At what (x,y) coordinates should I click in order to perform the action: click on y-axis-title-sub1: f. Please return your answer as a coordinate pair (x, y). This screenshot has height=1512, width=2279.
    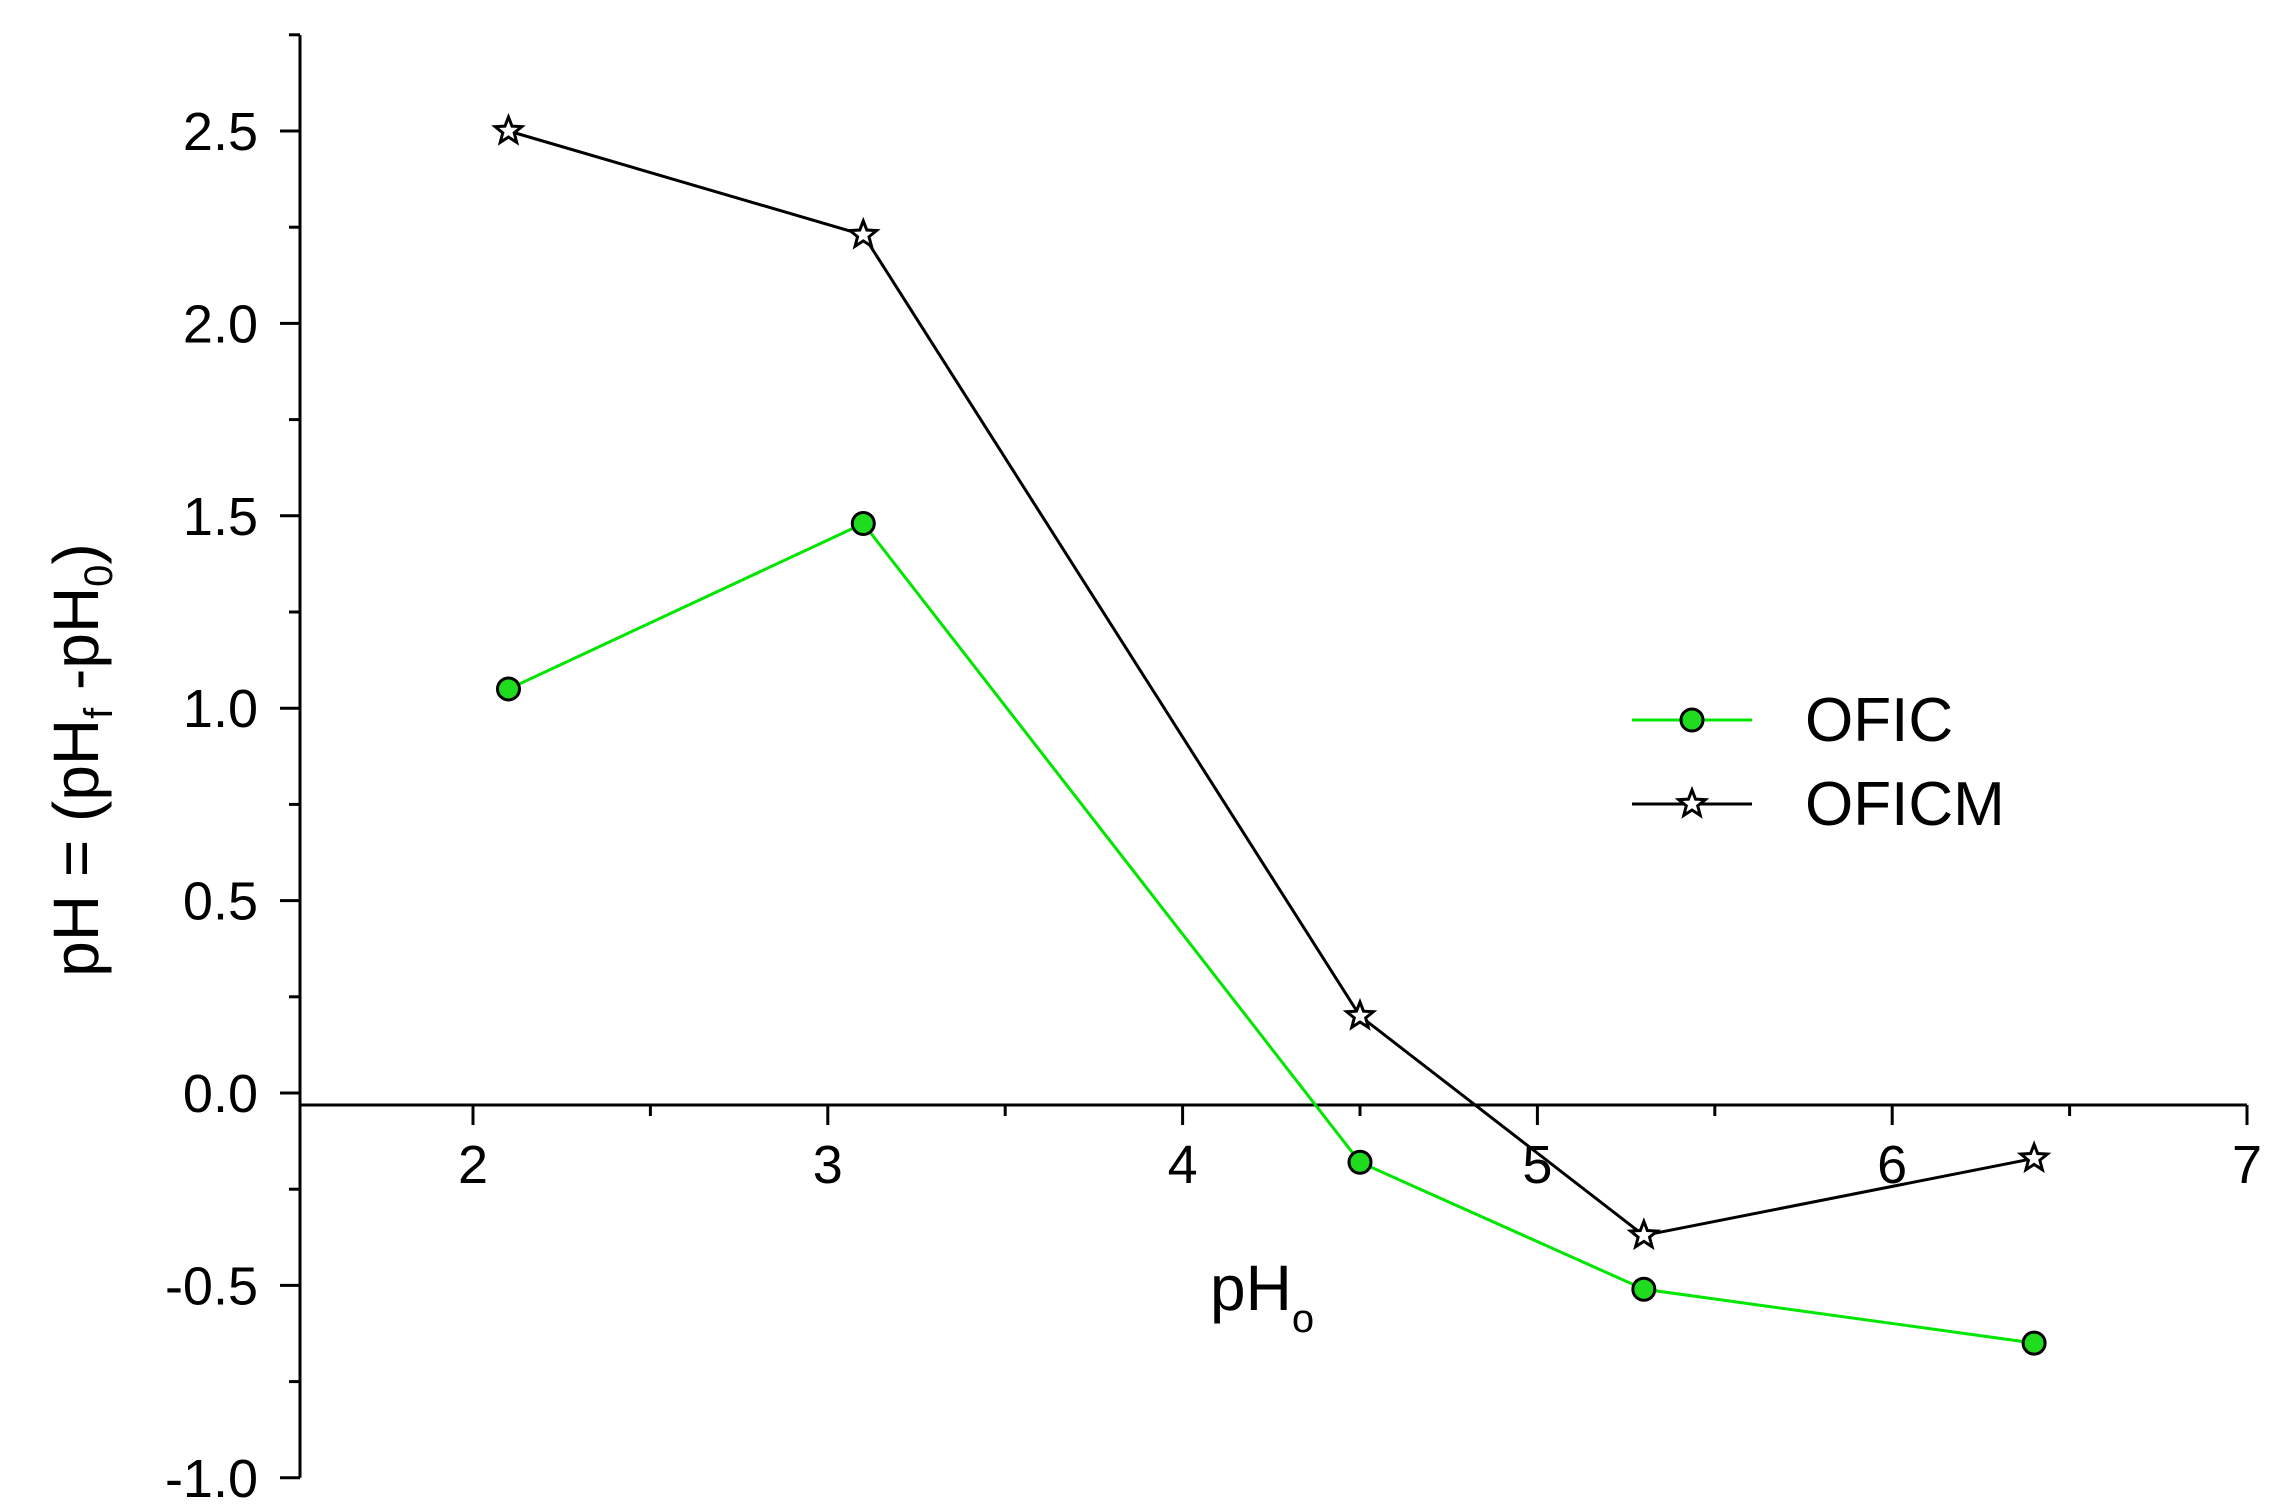
    Looking at the image, I should click on (99, 713).